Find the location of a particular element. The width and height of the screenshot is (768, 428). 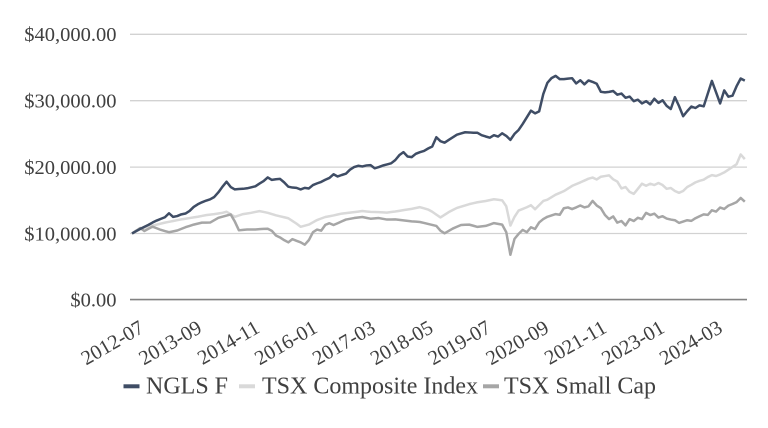

svg-text: NGLS F is located at coordinates (187, 387).